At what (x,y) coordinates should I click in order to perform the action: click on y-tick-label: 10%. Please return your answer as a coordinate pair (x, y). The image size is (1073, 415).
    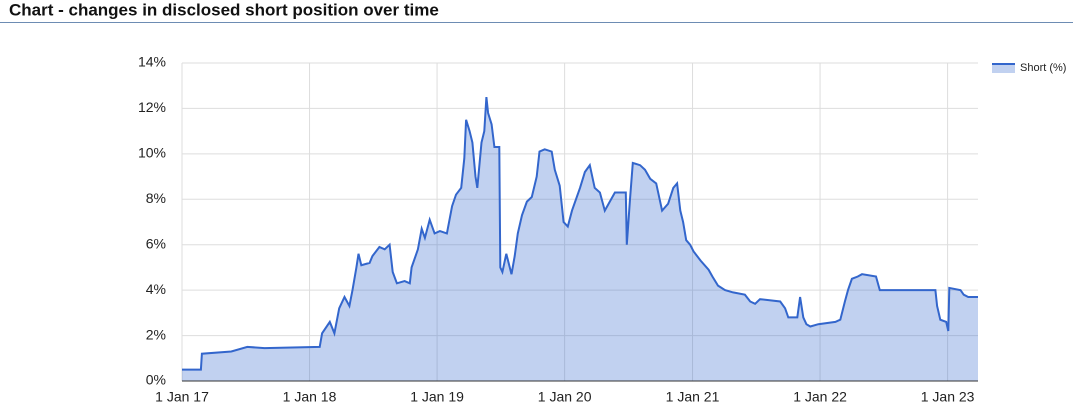
    Looking at the image, I should click on (152, 153).